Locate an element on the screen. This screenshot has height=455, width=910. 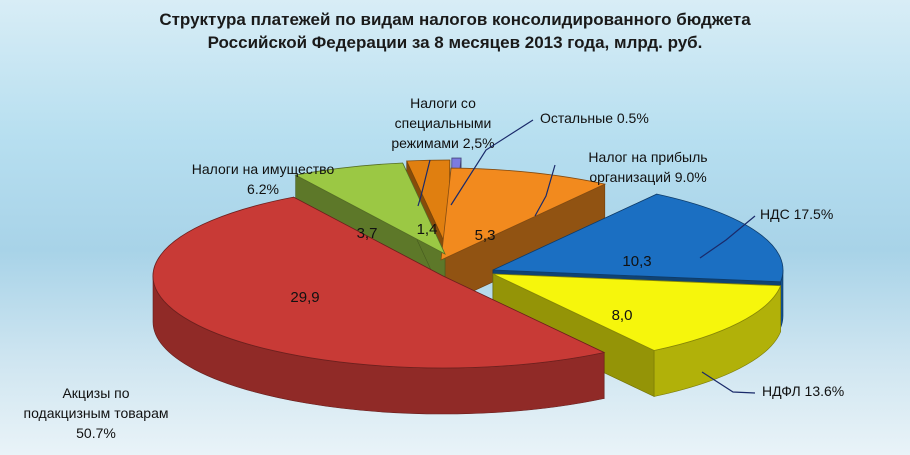
category-label-5-line-2: режимами 2,5% is located at coordinates (442, 143).